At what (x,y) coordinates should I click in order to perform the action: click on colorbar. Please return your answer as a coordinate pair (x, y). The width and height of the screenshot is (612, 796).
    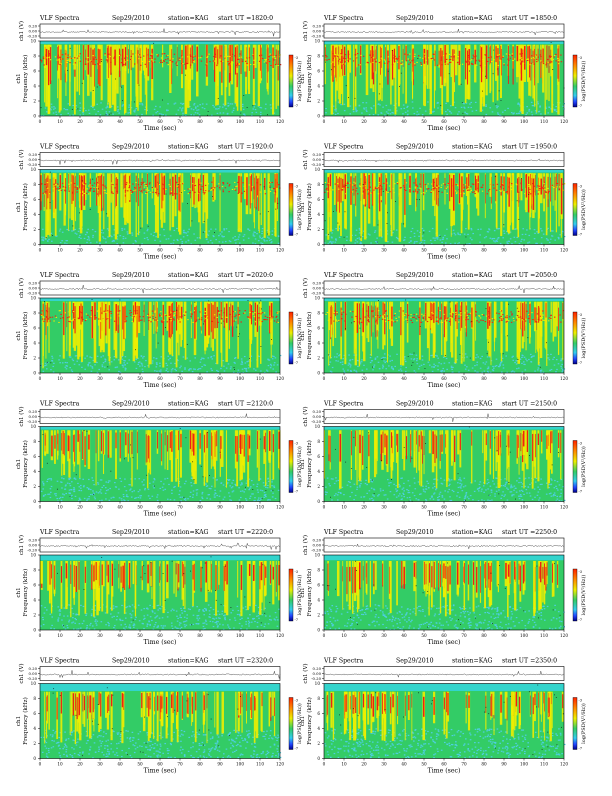
    Looking at the image, I should click on (575, 338).